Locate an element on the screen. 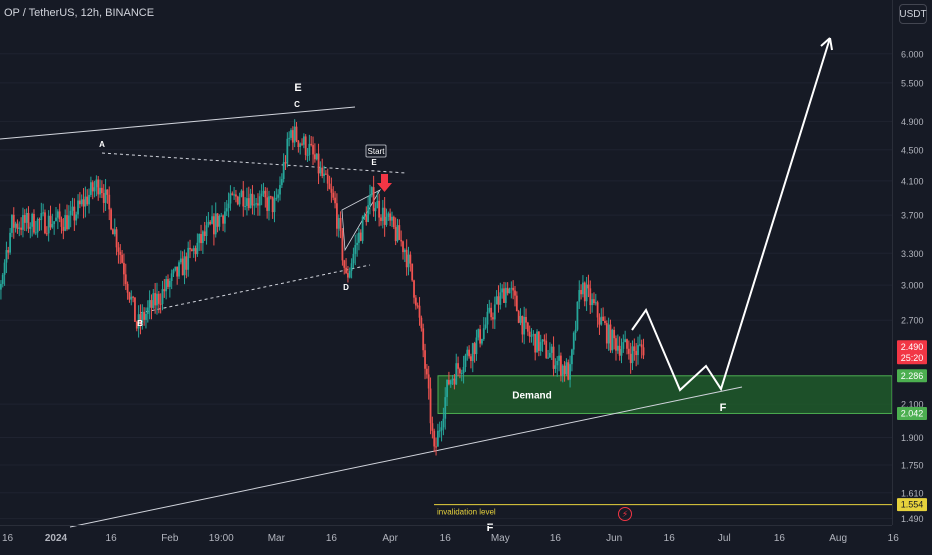 This screenshot has width=932, height=555. time-axis-border is located at coordinates (446, 525).